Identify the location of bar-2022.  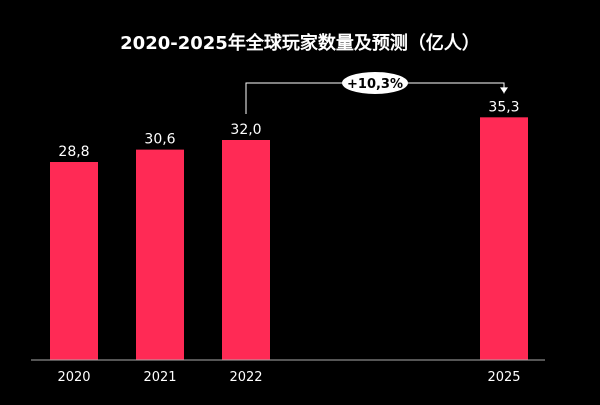
(246, 250).